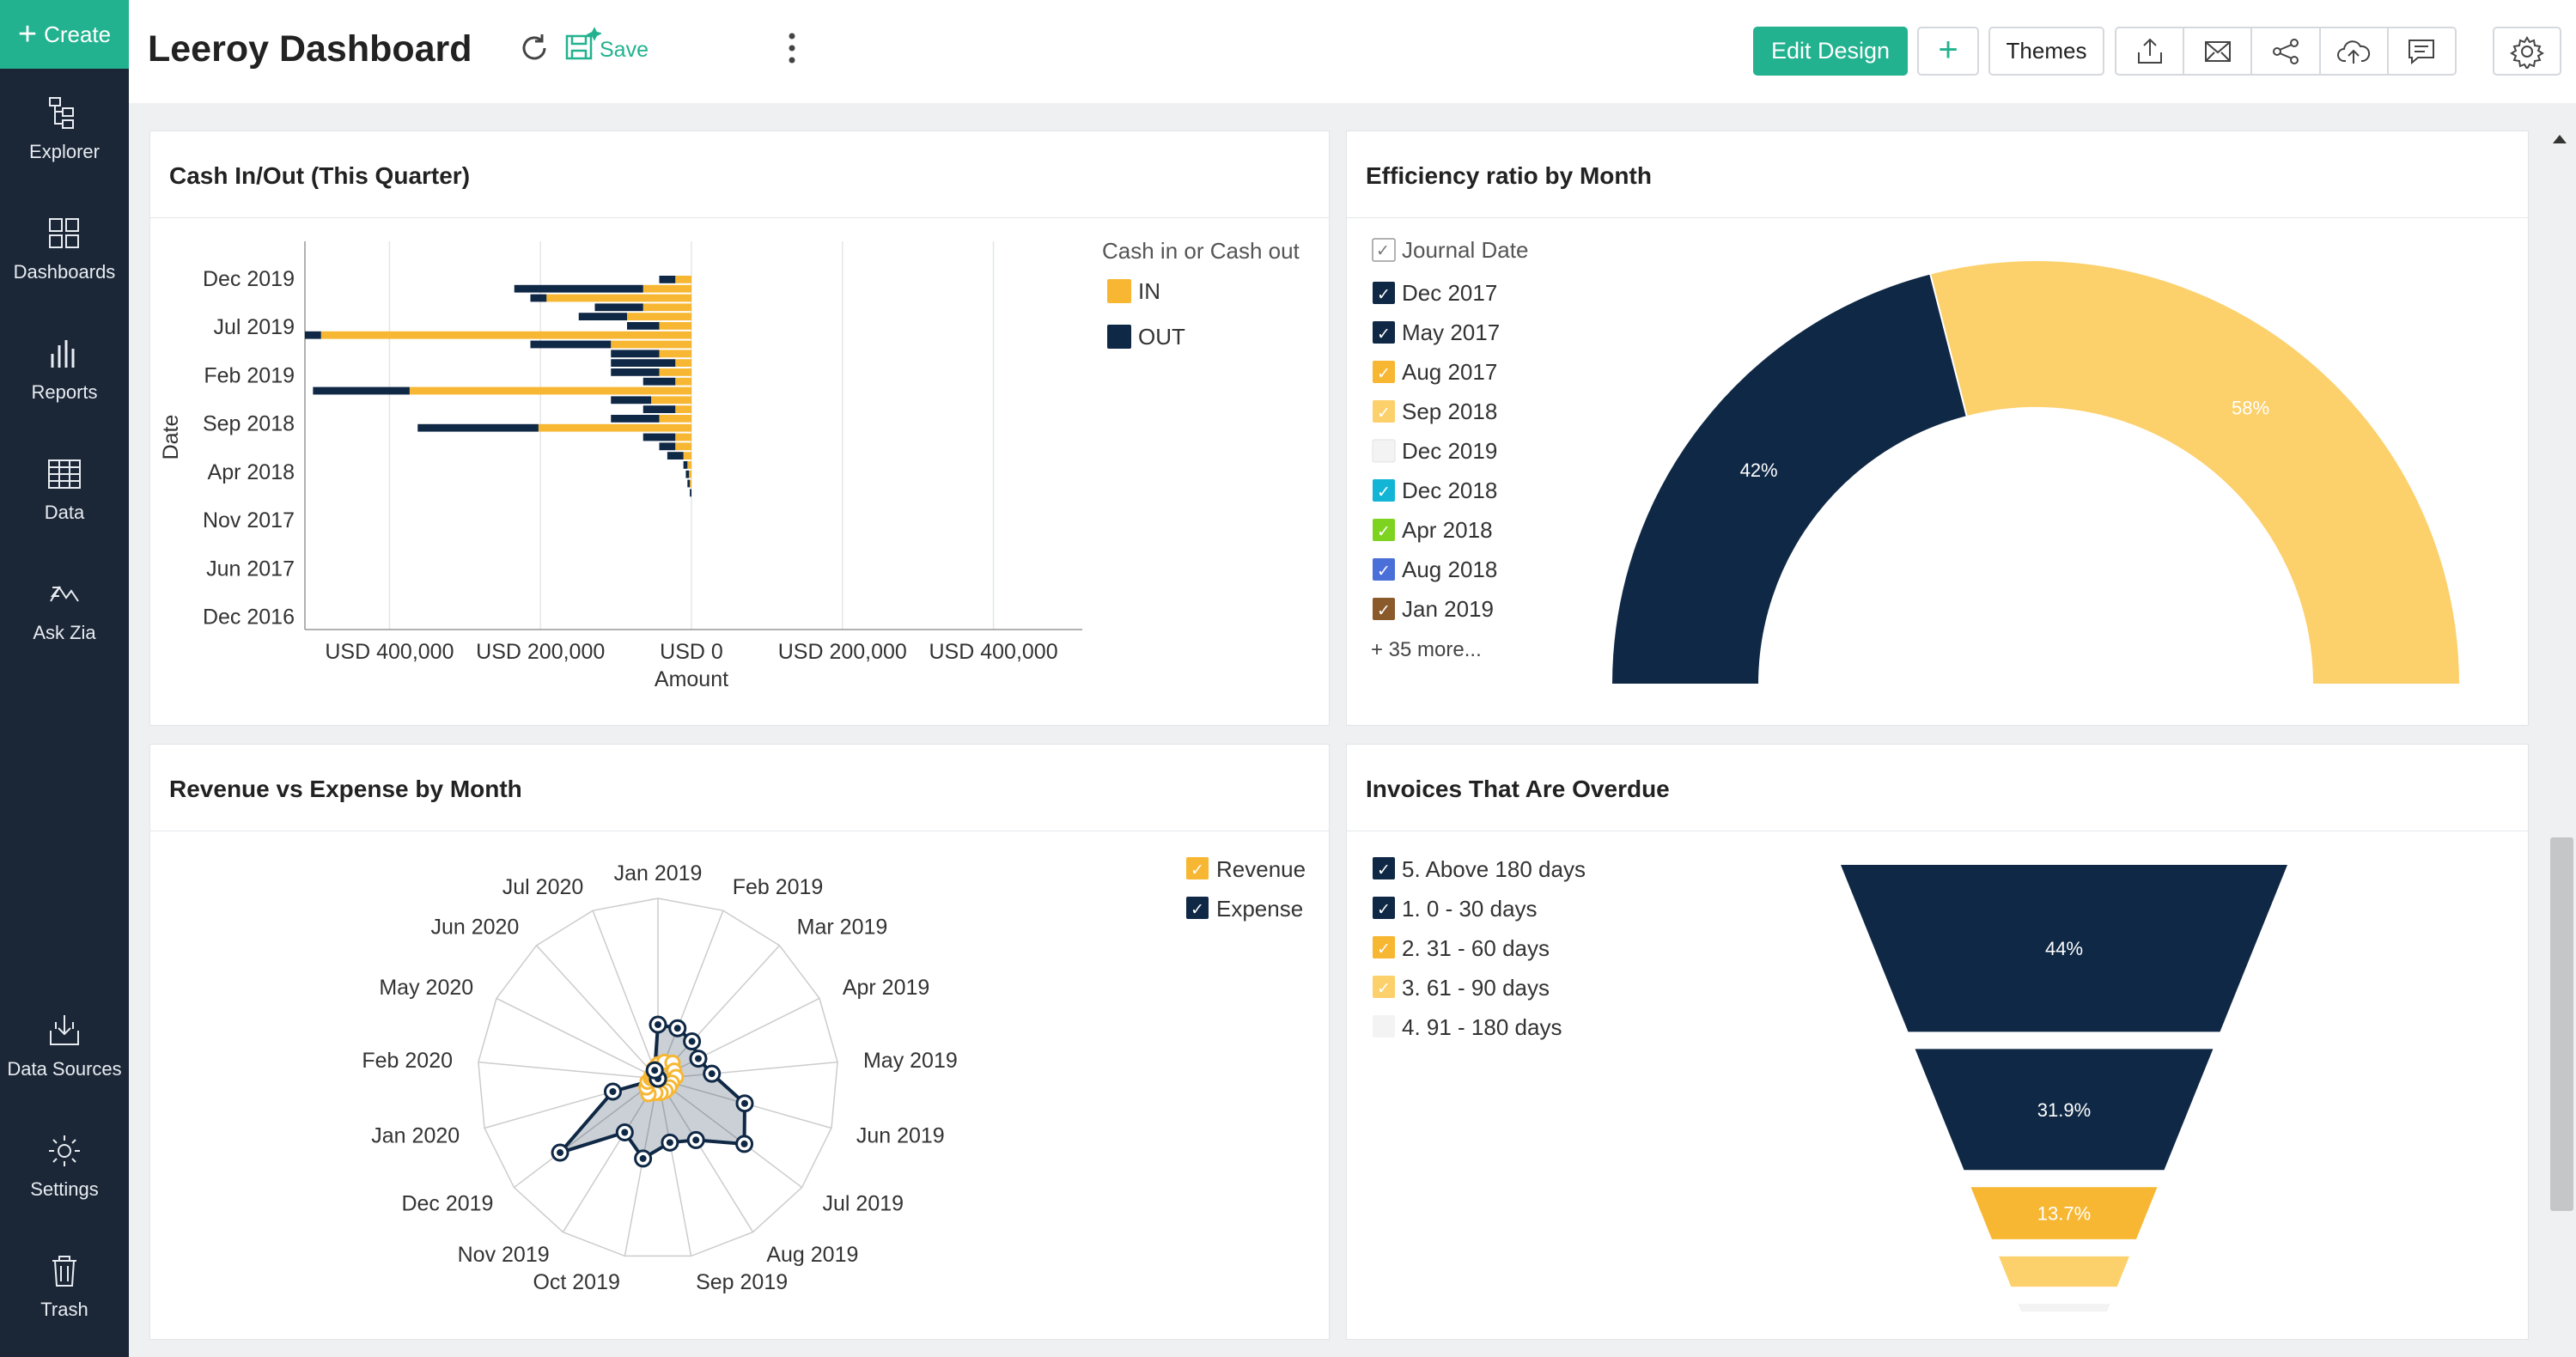  Describe the element at coordinates (426, 988) in the screenshot. I see `radar-axis-label: May 2020` at that location.